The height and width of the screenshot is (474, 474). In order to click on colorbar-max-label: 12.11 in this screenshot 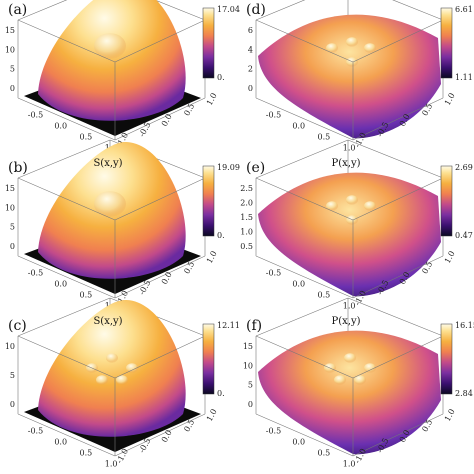, I will do `click(228, 325)`.